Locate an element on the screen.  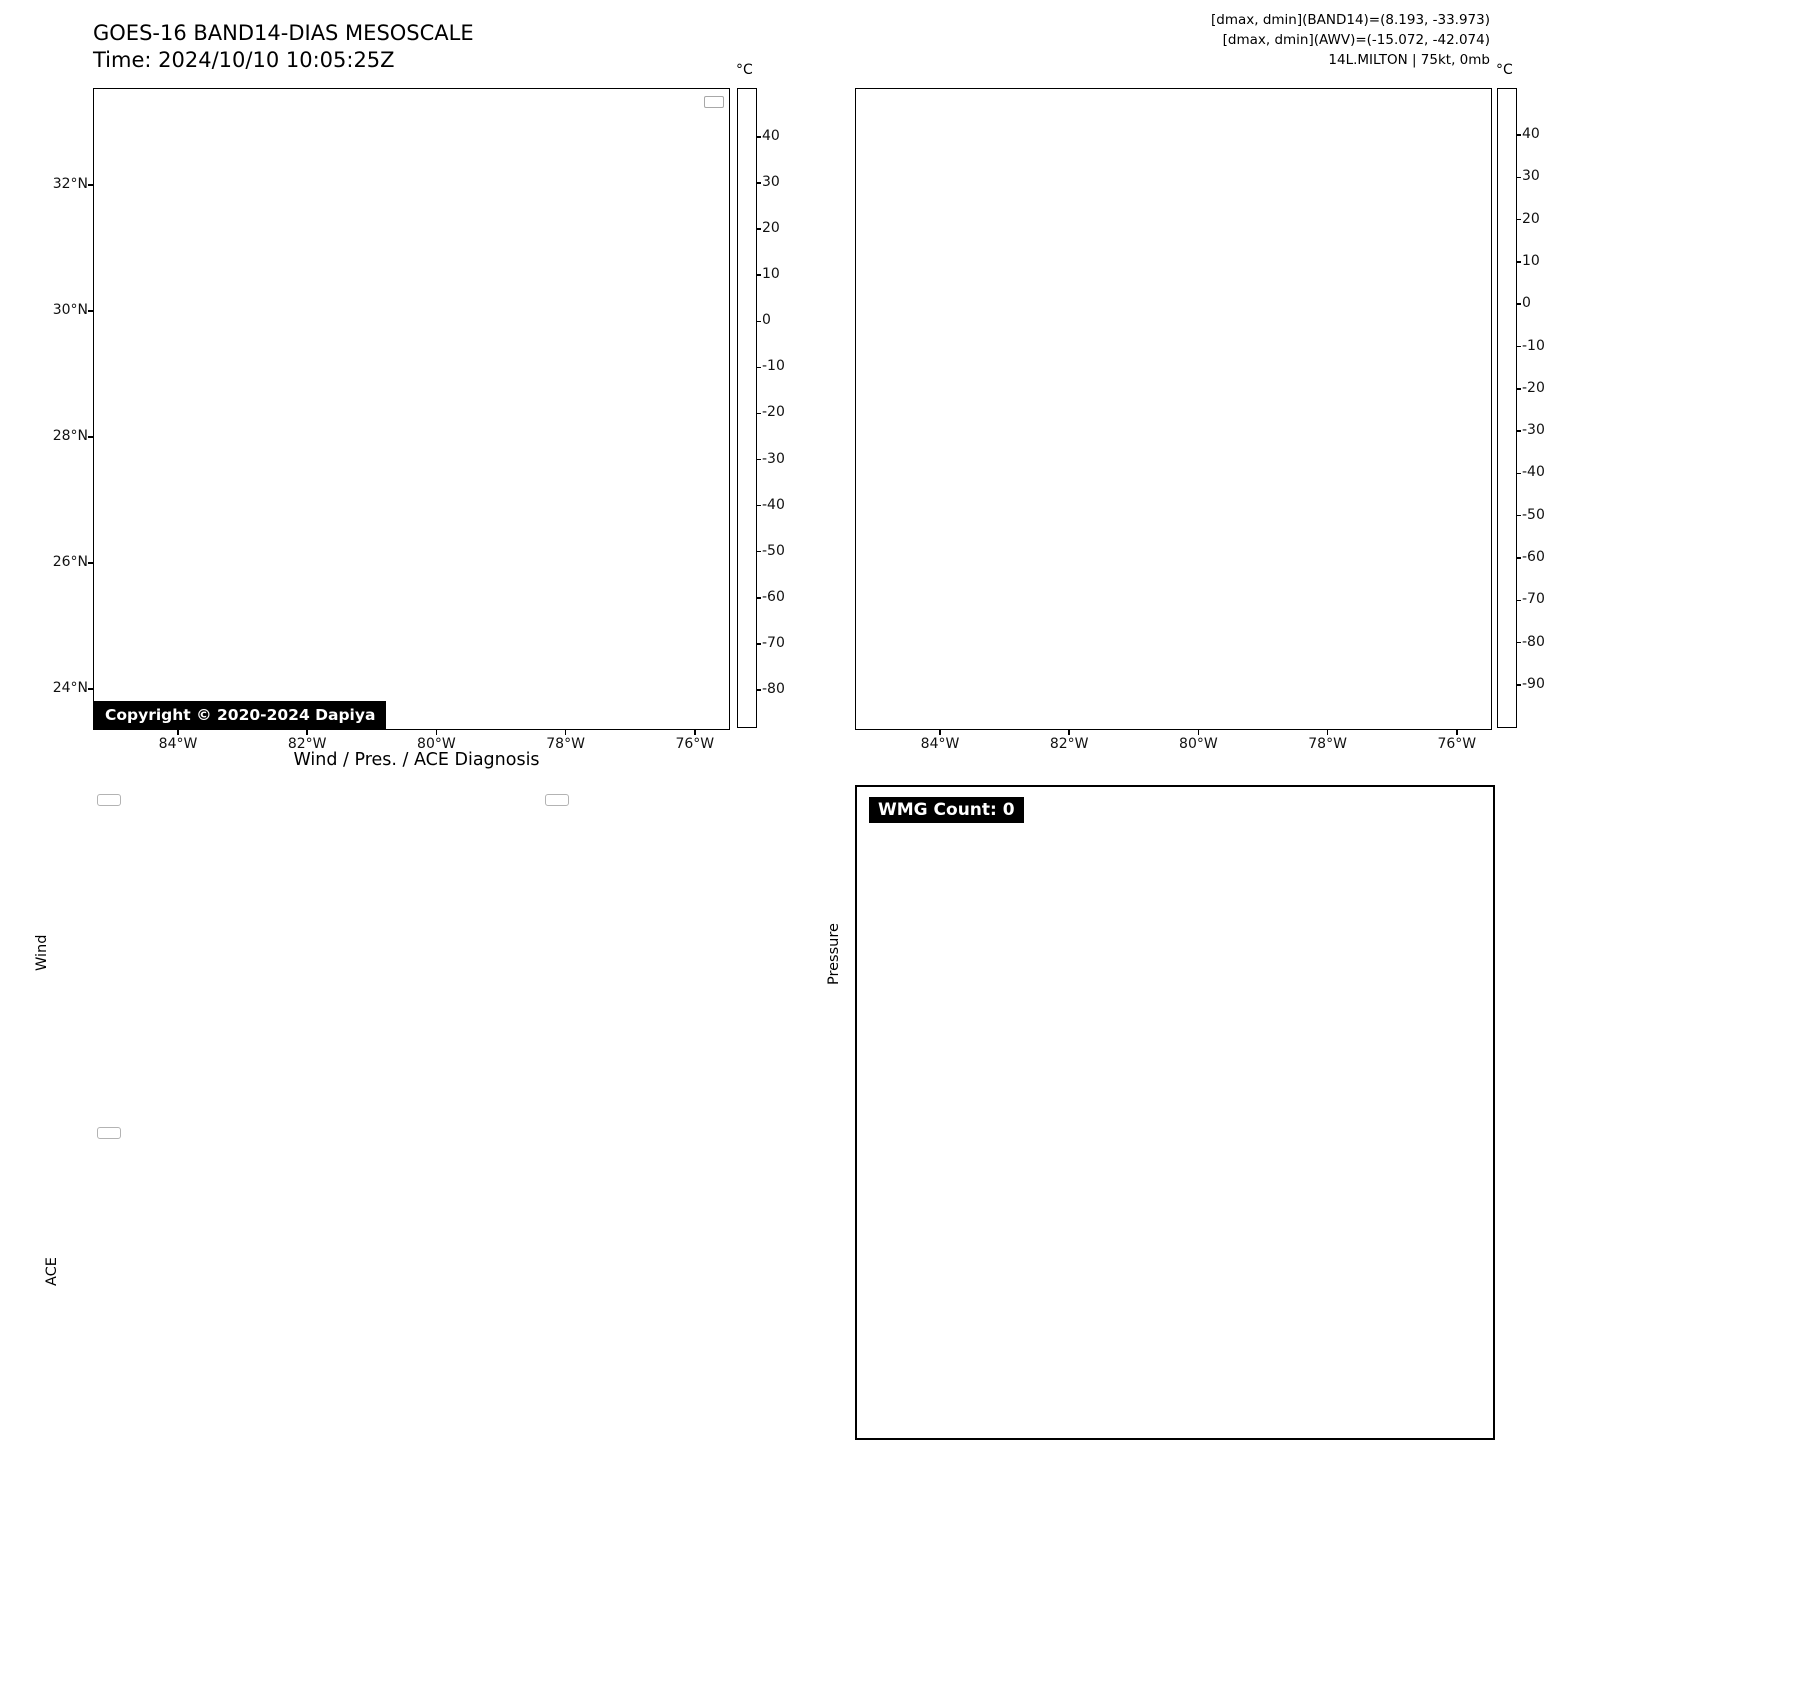
awv-lat-tick: 32°N is located at coordinates (876, 185).